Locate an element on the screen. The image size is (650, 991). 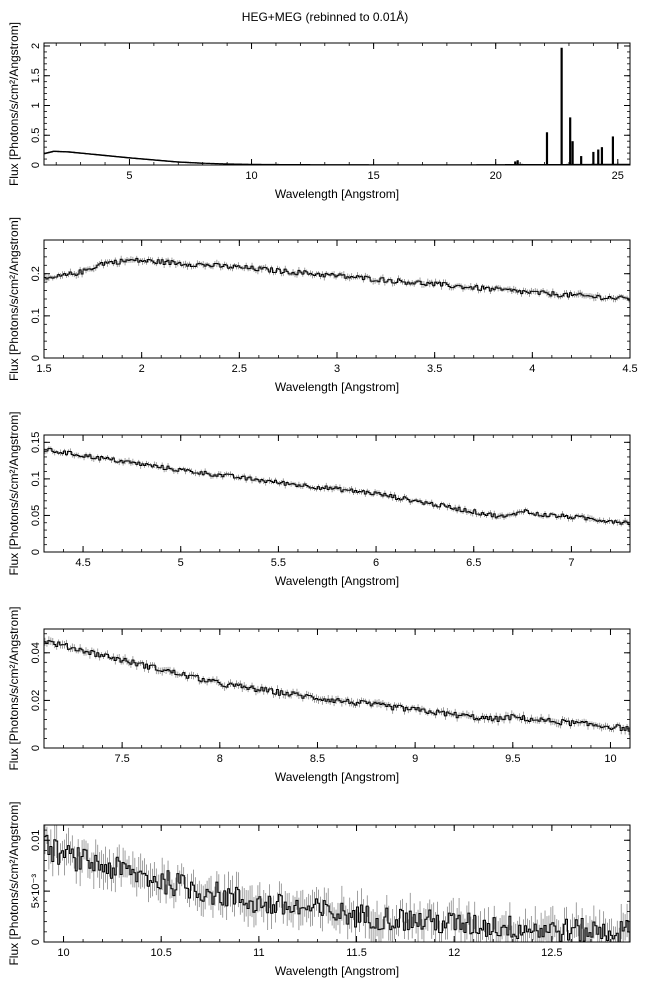
x-tick-label: 9 is located at coordinates (415, 759).